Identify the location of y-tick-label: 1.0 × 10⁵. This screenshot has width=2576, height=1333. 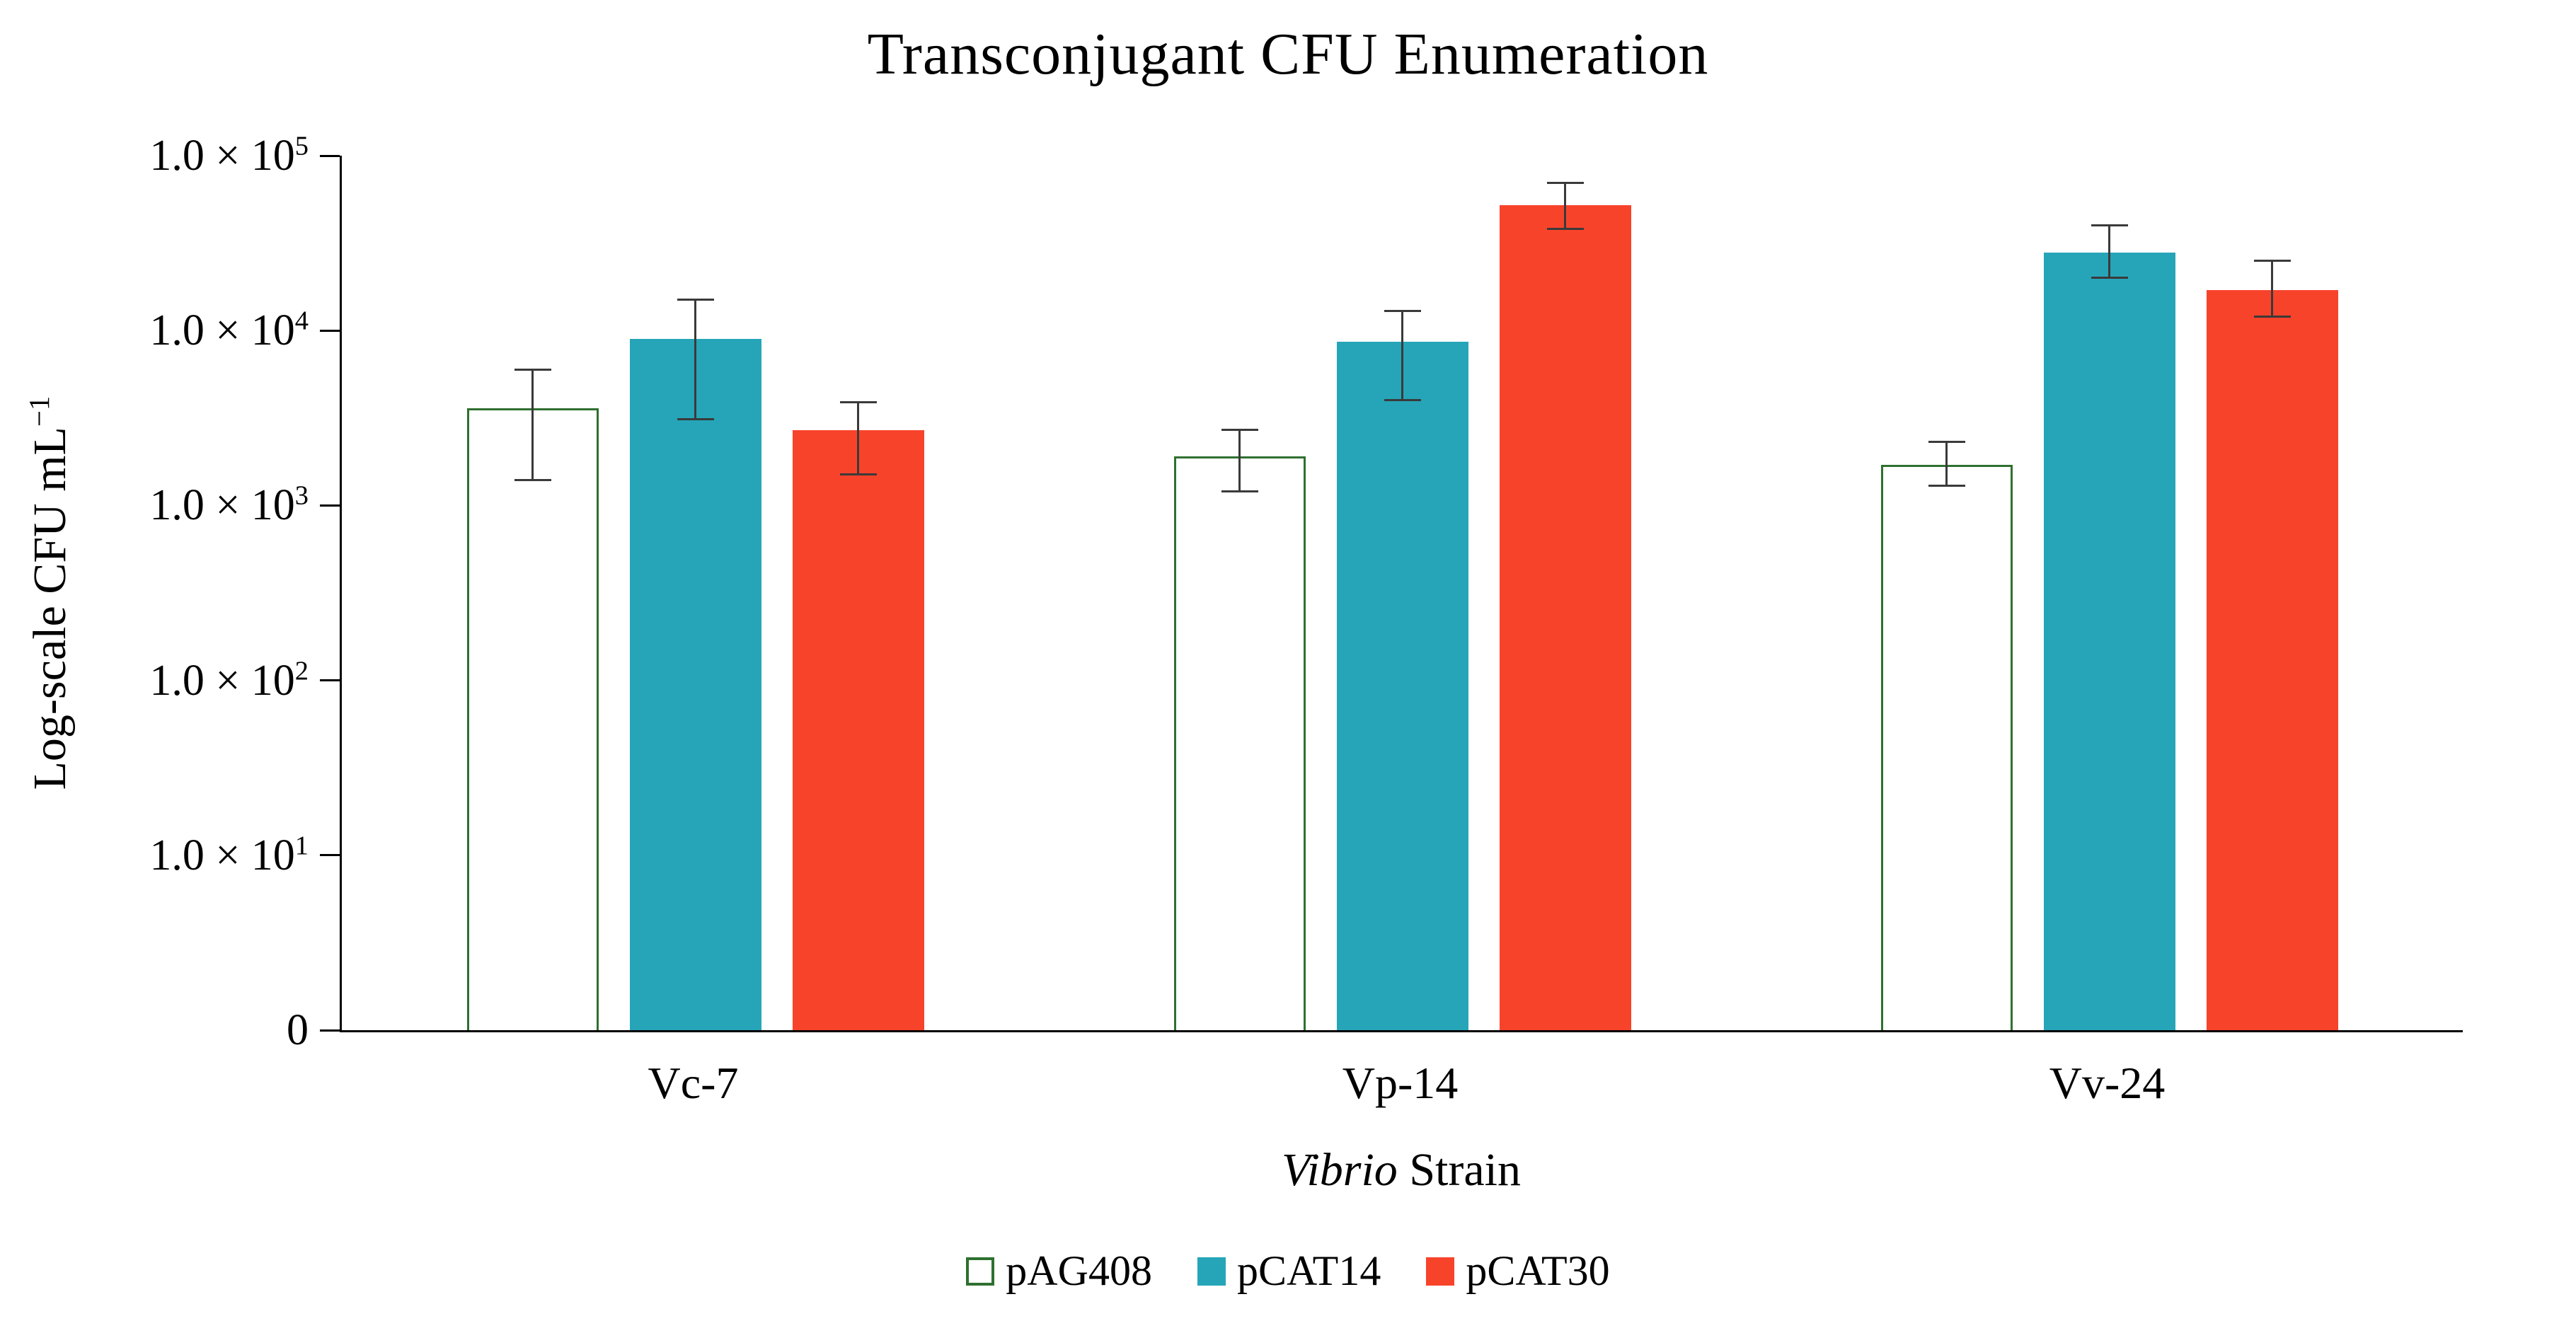
(229, 155).